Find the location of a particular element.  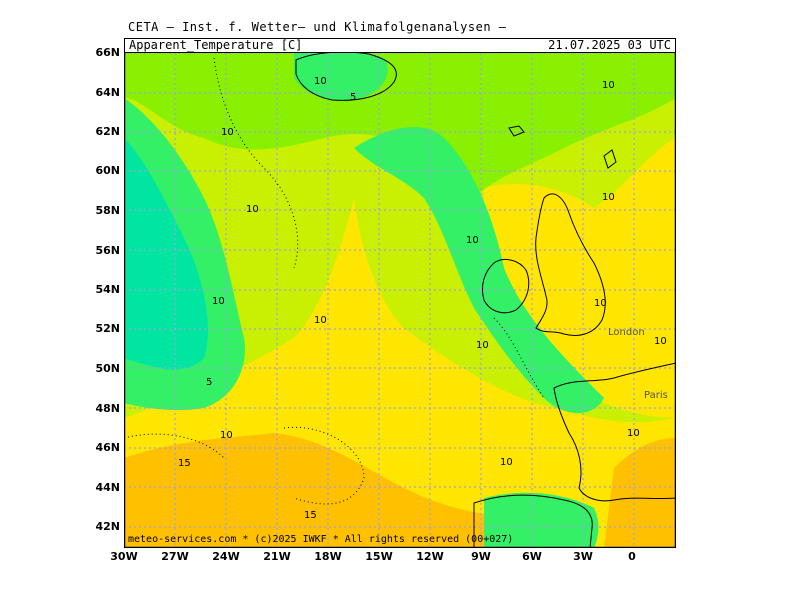

field-iberia is located at coordinates (541, 520).